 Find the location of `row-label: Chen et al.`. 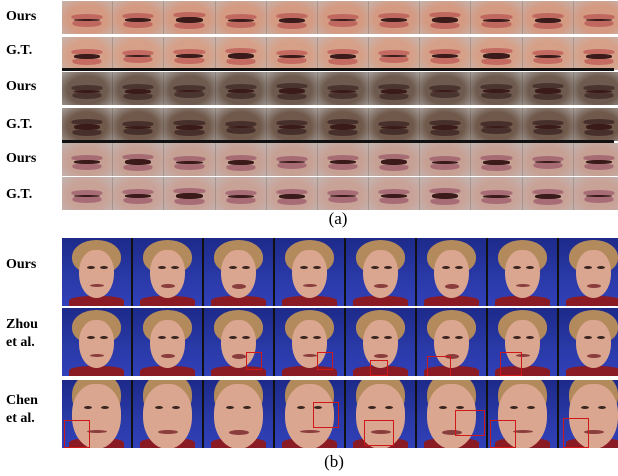

row-label: Chen et al. is located at coordinates (22, 409).